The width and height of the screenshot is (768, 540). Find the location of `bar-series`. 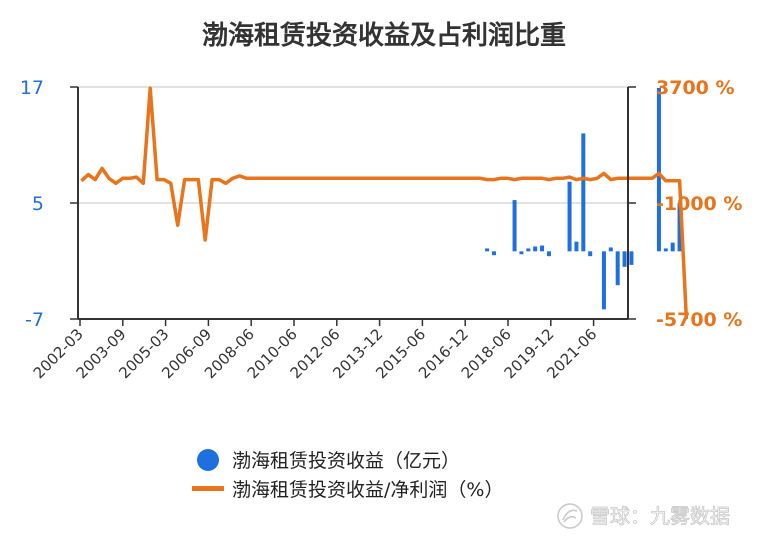

bar-series is located at coordinates (583, 198).